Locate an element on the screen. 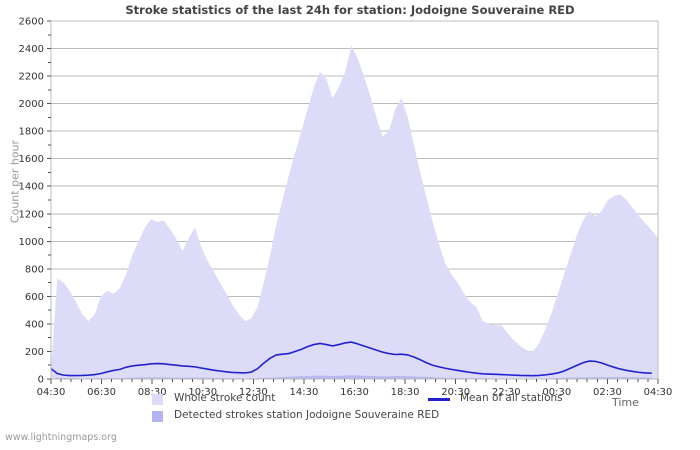  svg-text: 14:30 is located at coordinates (304, 392).